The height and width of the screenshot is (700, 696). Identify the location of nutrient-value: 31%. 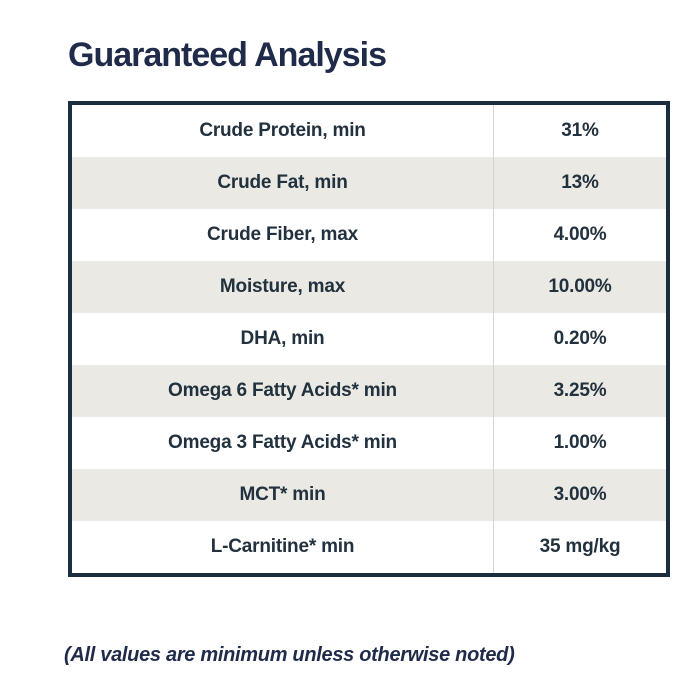
(579, 131).